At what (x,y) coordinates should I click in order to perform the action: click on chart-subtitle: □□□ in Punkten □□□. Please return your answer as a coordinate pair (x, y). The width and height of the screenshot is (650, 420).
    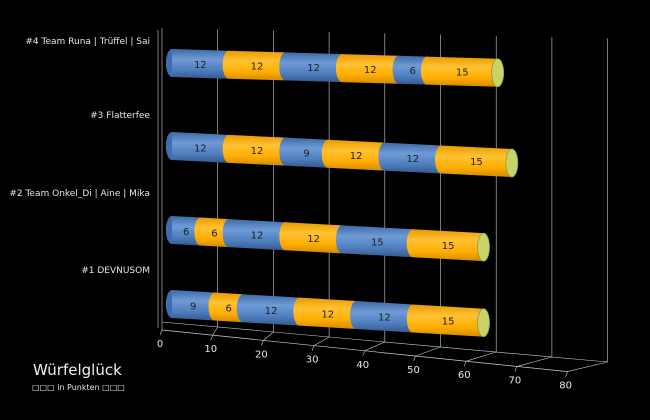
    Looking at the image, I should click on (78, 387).